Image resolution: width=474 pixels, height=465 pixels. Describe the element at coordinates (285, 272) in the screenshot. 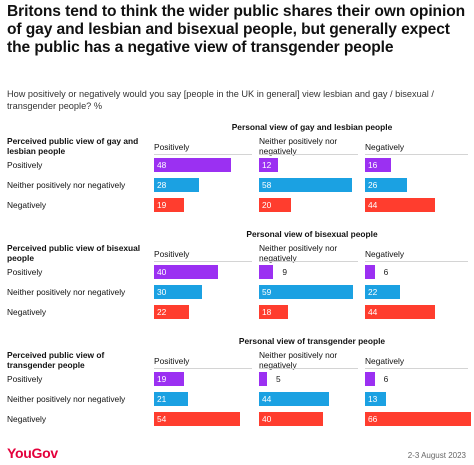

I see `bar-value-label: 9` at that location.